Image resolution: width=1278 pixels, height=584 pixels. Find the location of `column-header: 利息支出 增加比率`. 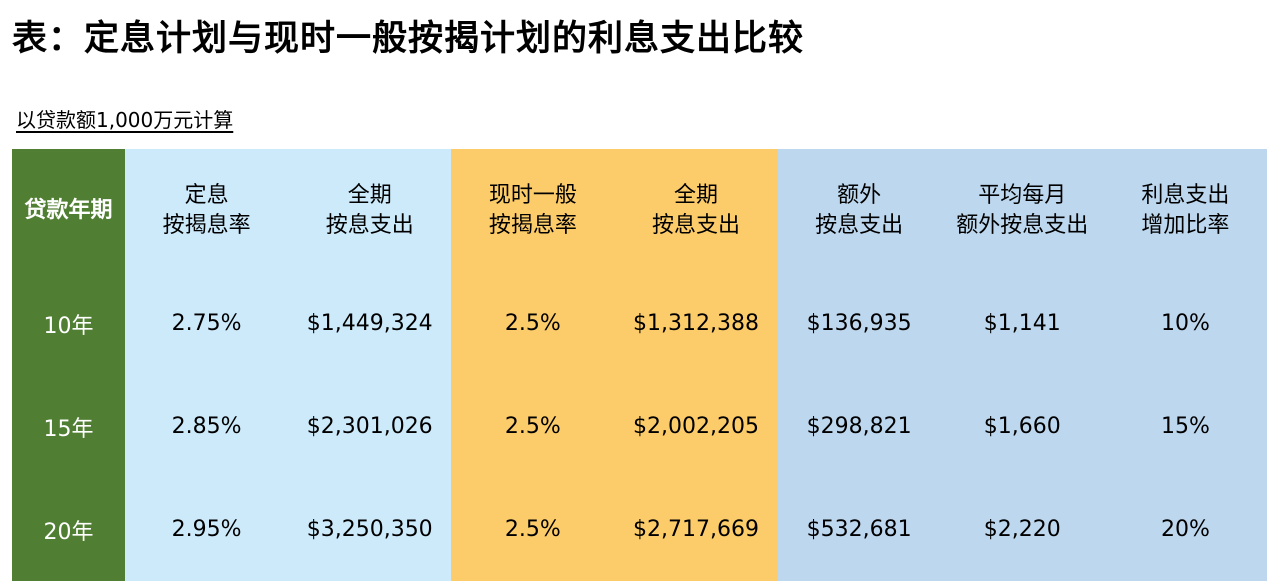

column-header: 利息支出 增加比率 is located at coordinates (1185, 210).